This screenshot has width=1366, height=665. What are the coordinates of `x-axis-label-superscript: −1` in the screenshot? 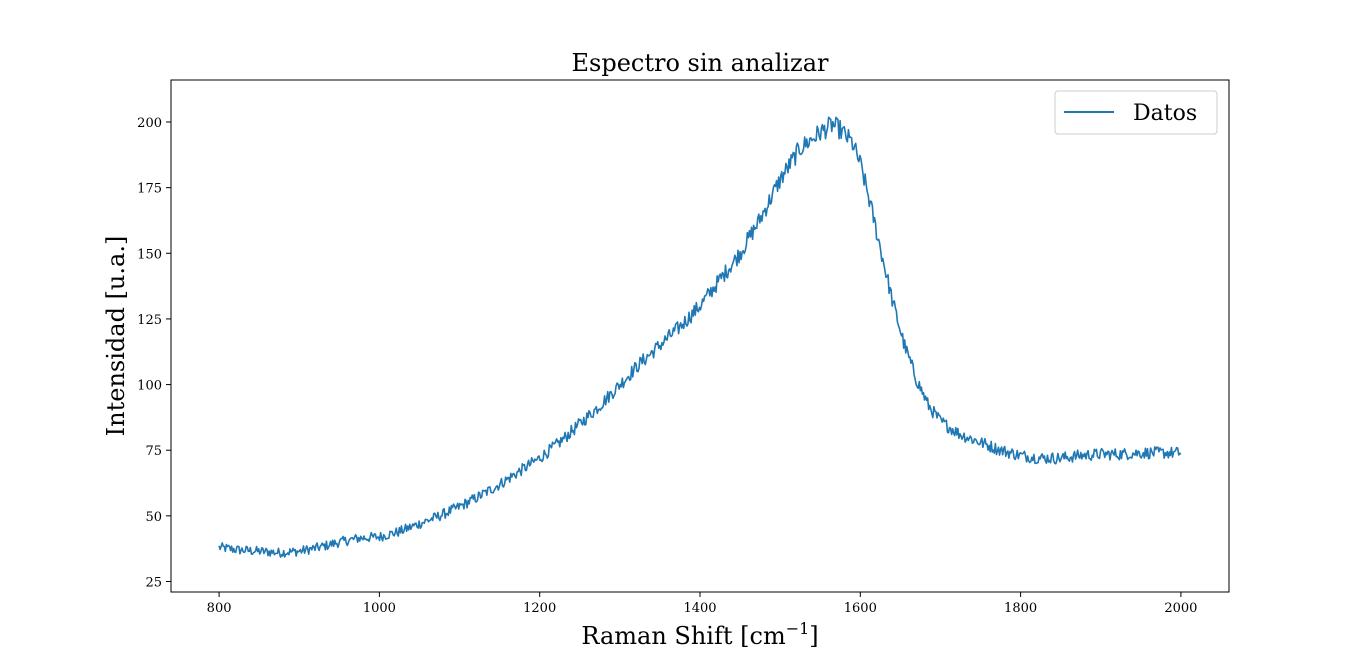 It's located at (798, 628).